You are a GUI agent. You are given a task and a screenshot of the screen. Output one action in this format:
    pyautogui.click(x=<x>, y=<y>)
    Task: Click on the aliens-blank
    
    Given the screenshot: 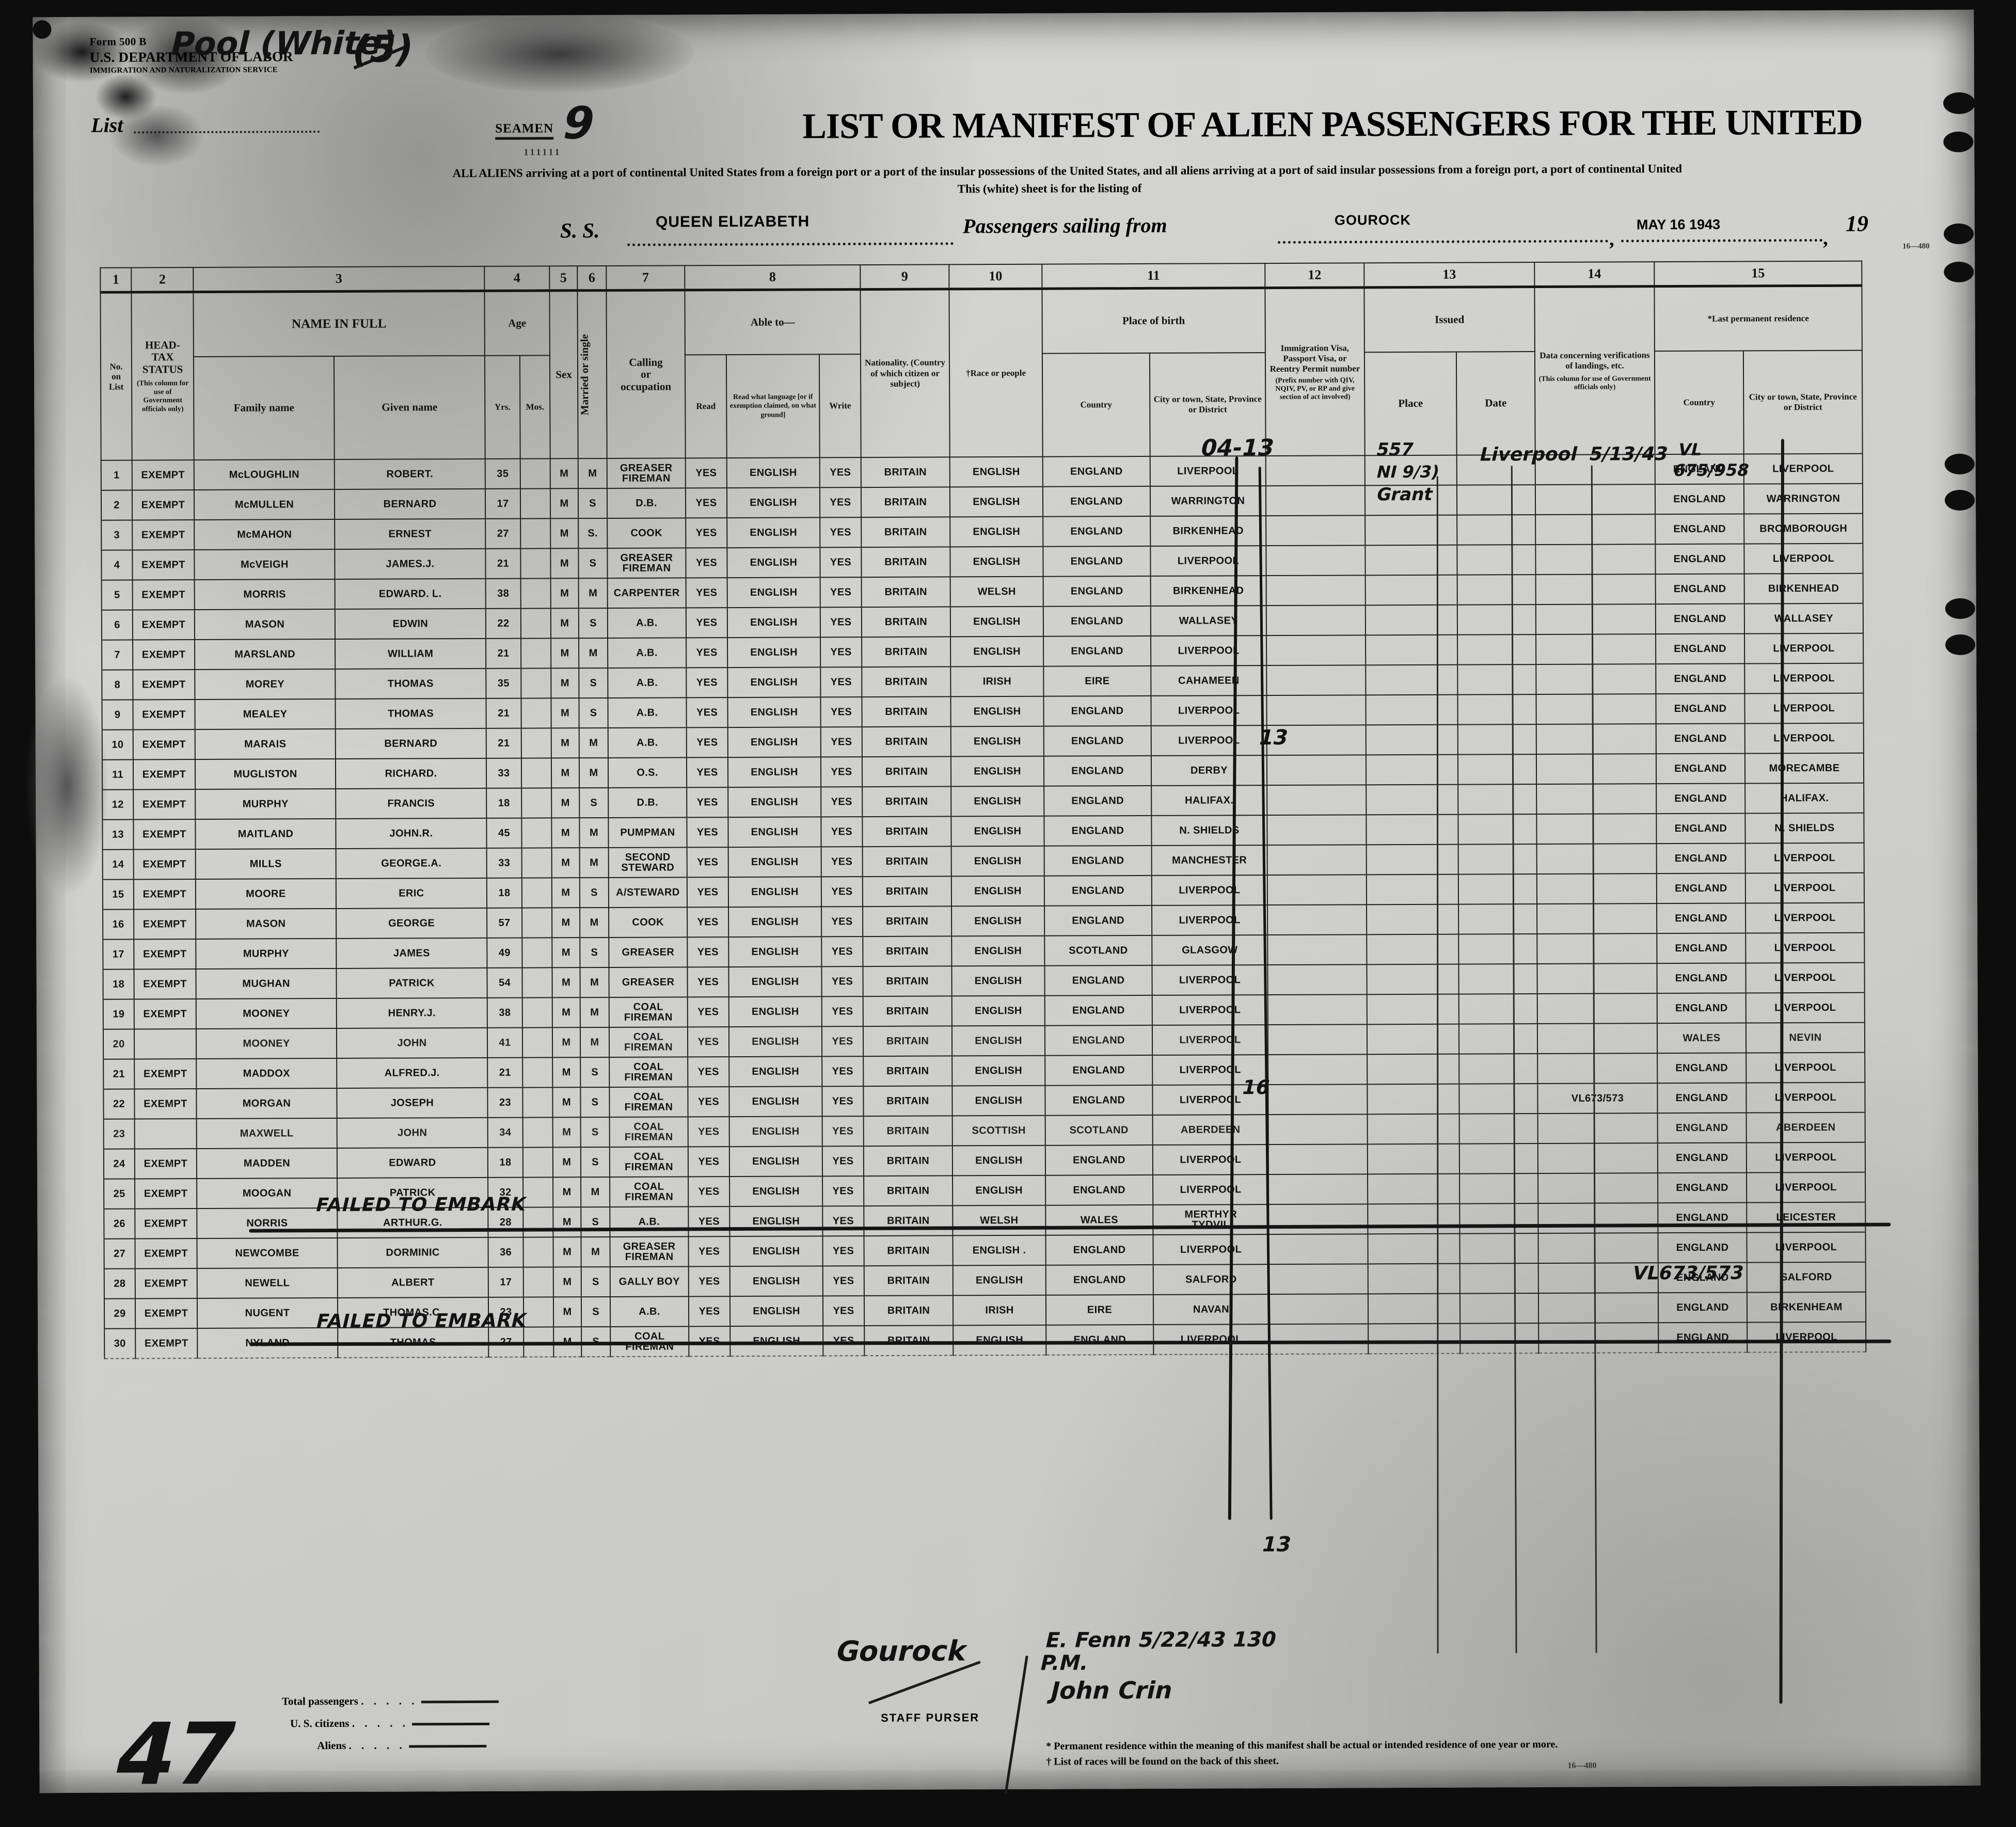 What is the action you would take?
    pyautogui.click(x=447, y=1746)
    